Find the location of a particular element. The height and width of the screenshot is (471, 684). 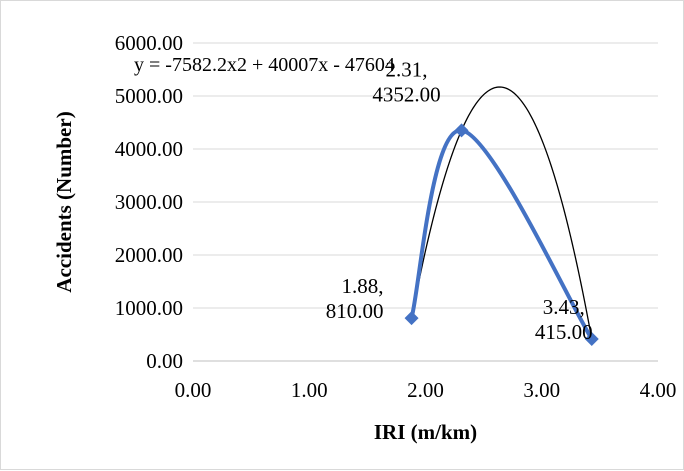

y-tick-label: 3000.00 is located at coordinates (149, 202).